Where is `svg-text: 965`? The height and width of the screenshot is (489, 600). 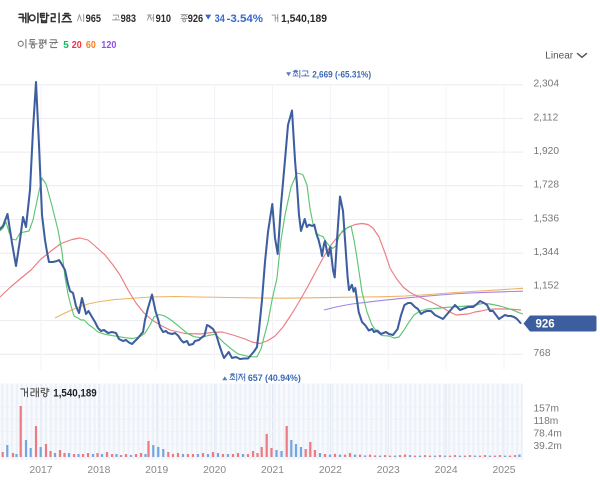
svg-text: 965 is located at coordinates (93, 19).